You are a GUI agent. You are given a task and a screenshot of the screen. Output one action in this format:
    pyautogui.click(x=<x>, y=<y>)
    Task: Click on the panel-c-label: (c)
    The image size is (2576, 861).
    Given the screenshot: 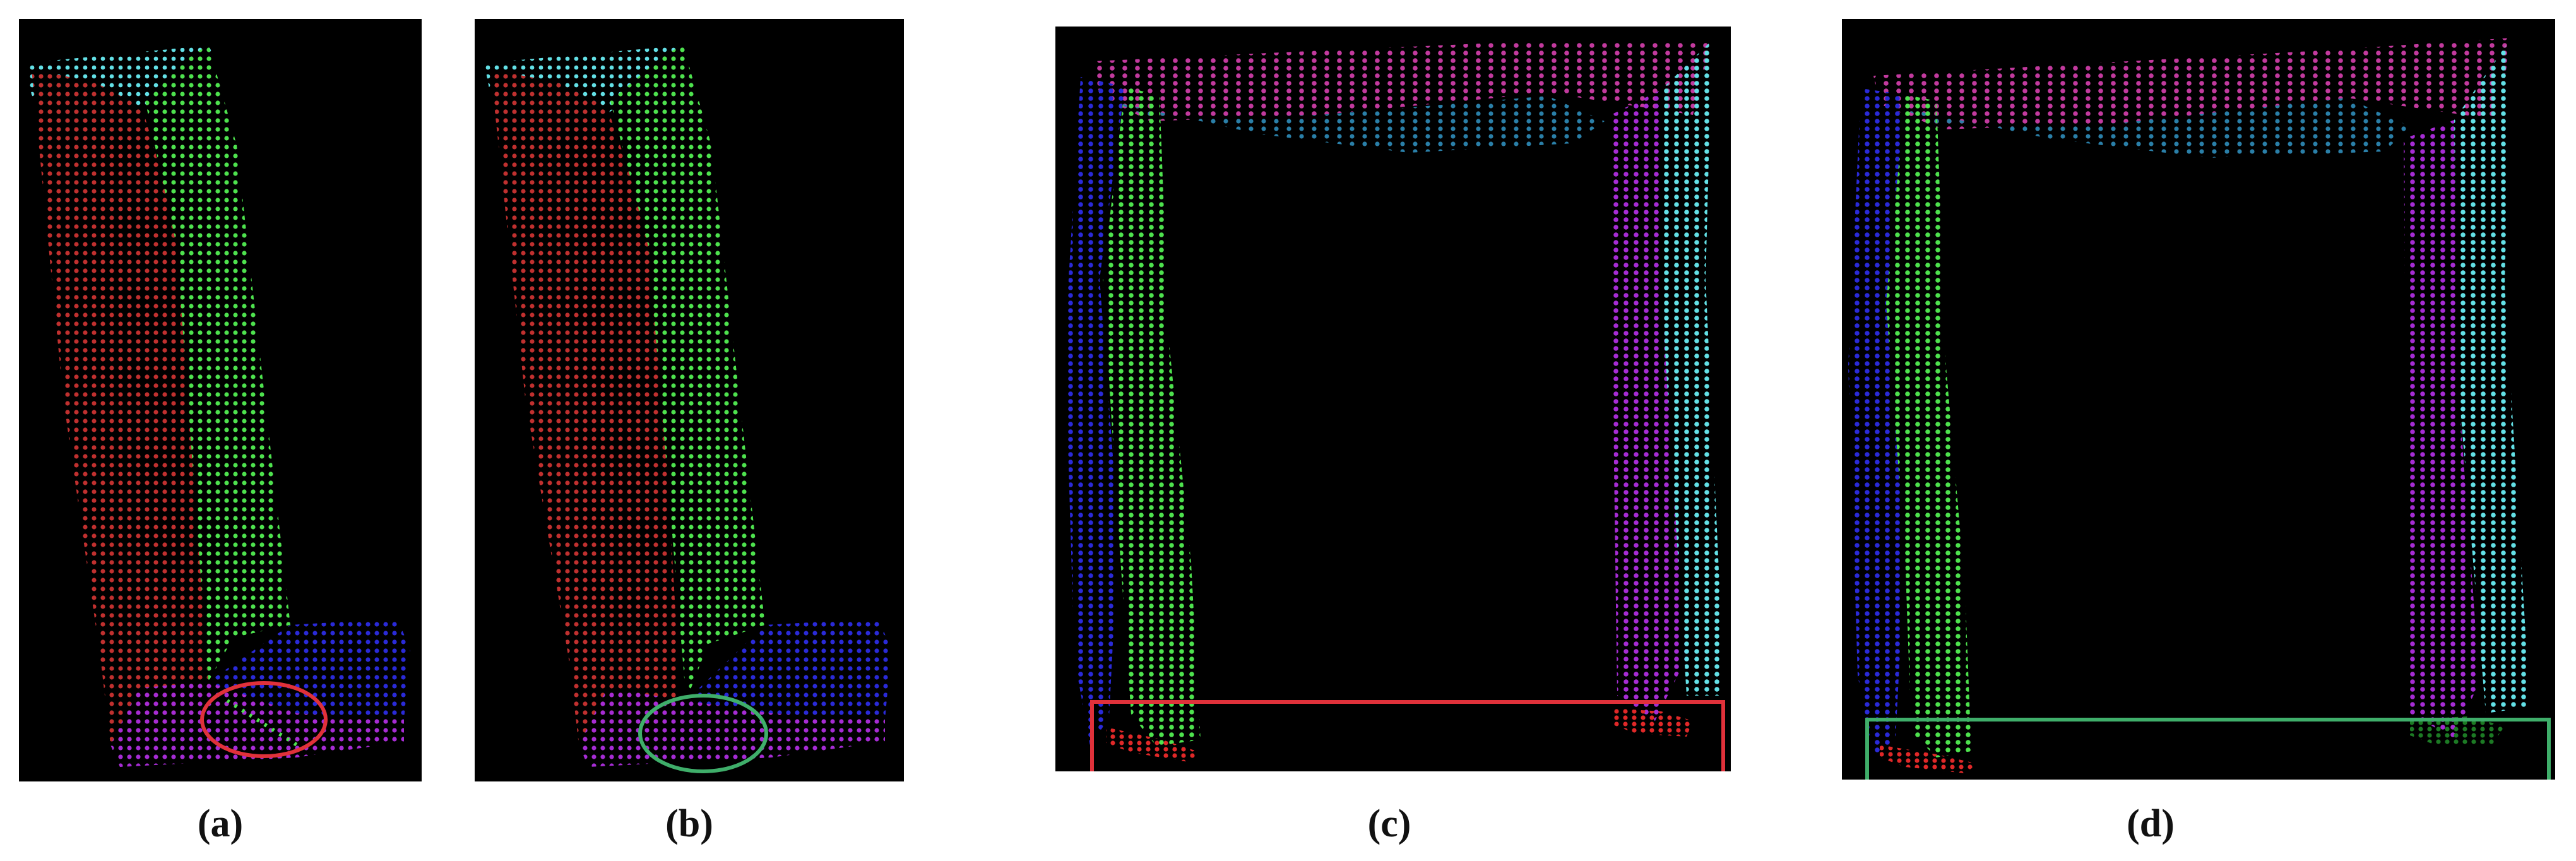 What is the action you would take?
    pyautogui.click(x=1389, y=824)
    